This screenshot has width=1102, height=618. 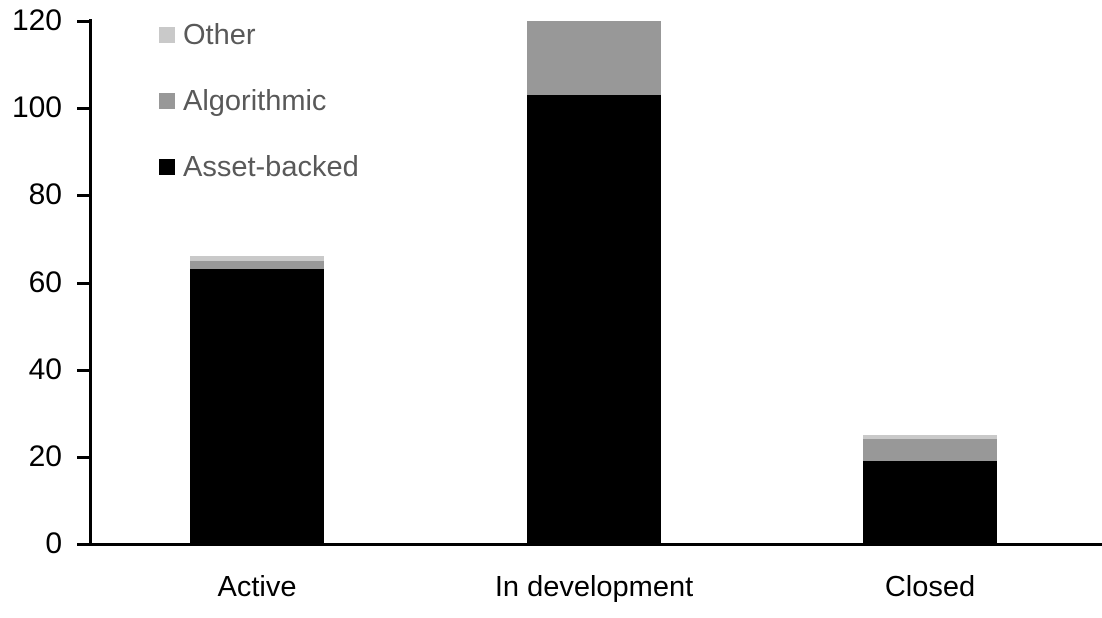 What do you see at coordinates (45, 456) in the screenshot?
I see `y-tick-label: 20` at bounding box center [45, 456].